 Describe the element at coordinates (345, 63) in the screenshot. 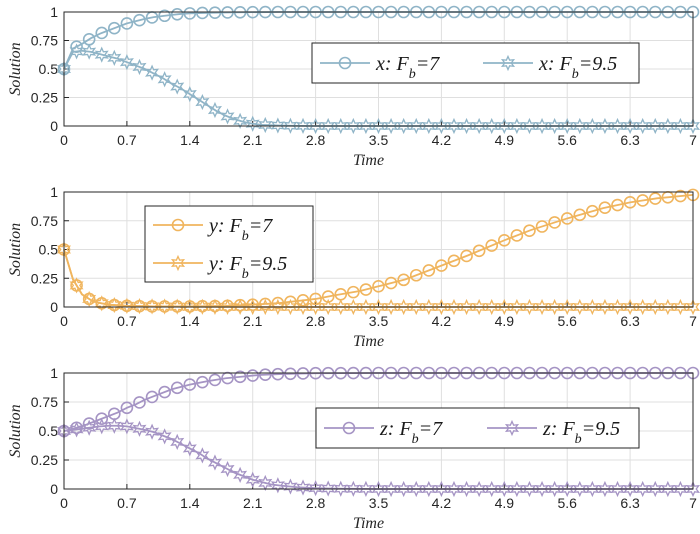

I see `legend-circle-marker` at that location.